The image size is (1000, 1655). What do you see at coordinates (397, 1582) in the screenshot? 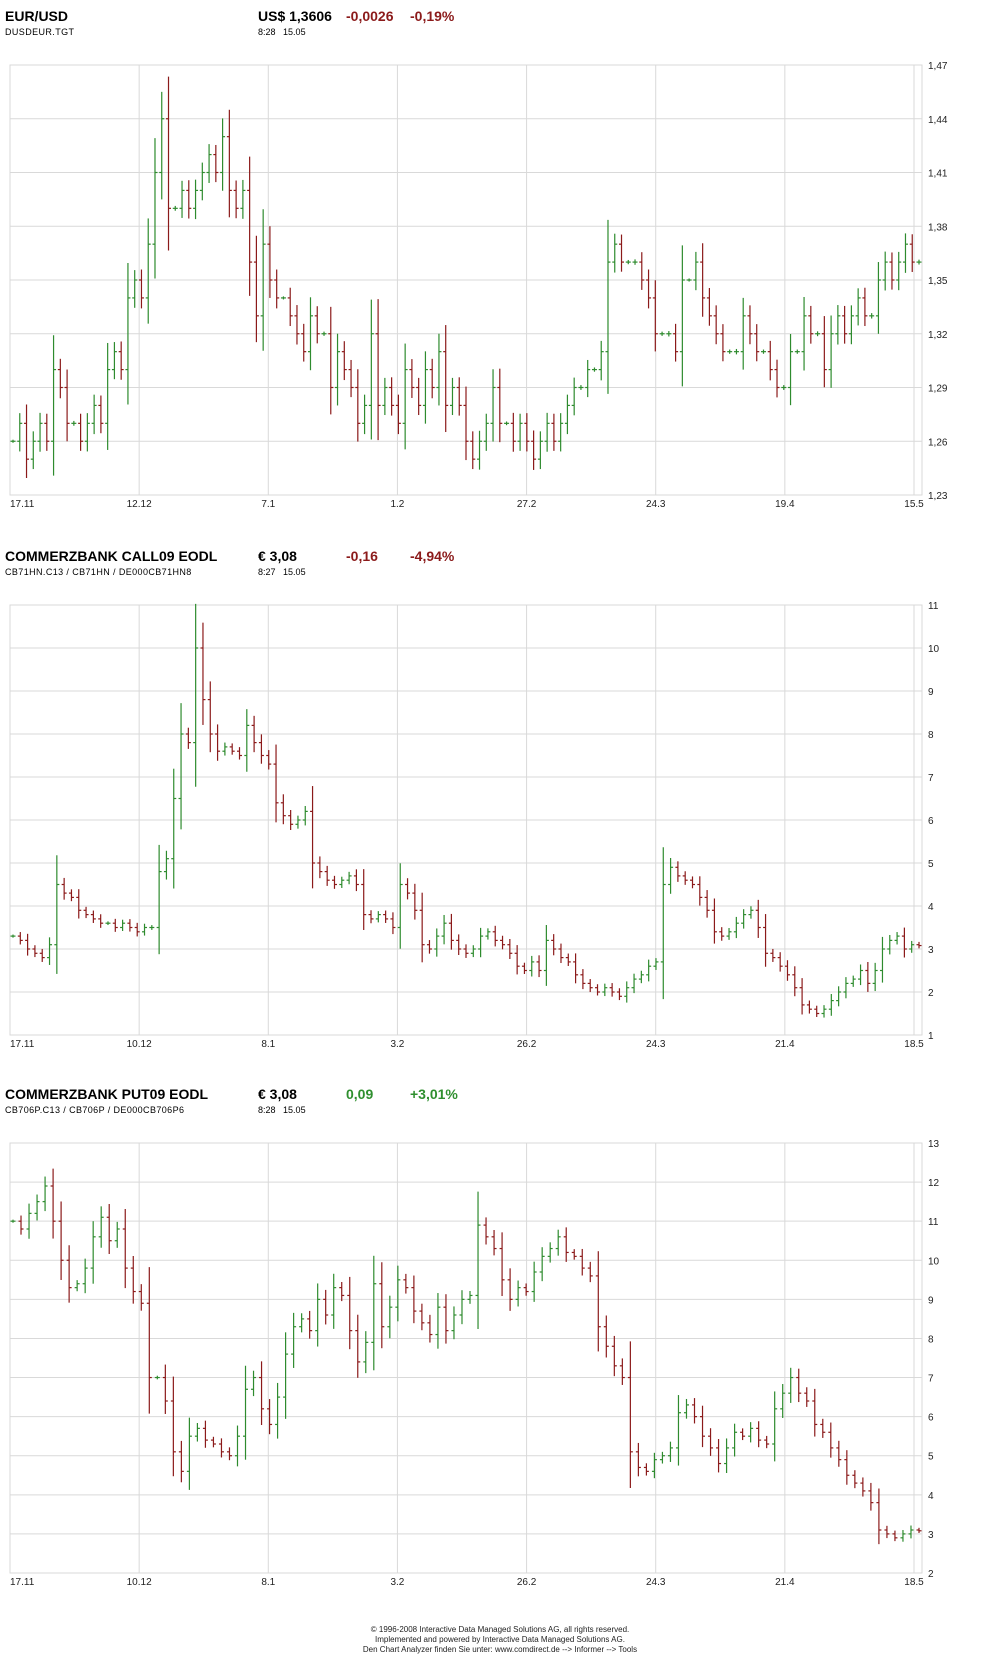
I see `x-tick-label: 3.2` at bounding box center [397, 1582].